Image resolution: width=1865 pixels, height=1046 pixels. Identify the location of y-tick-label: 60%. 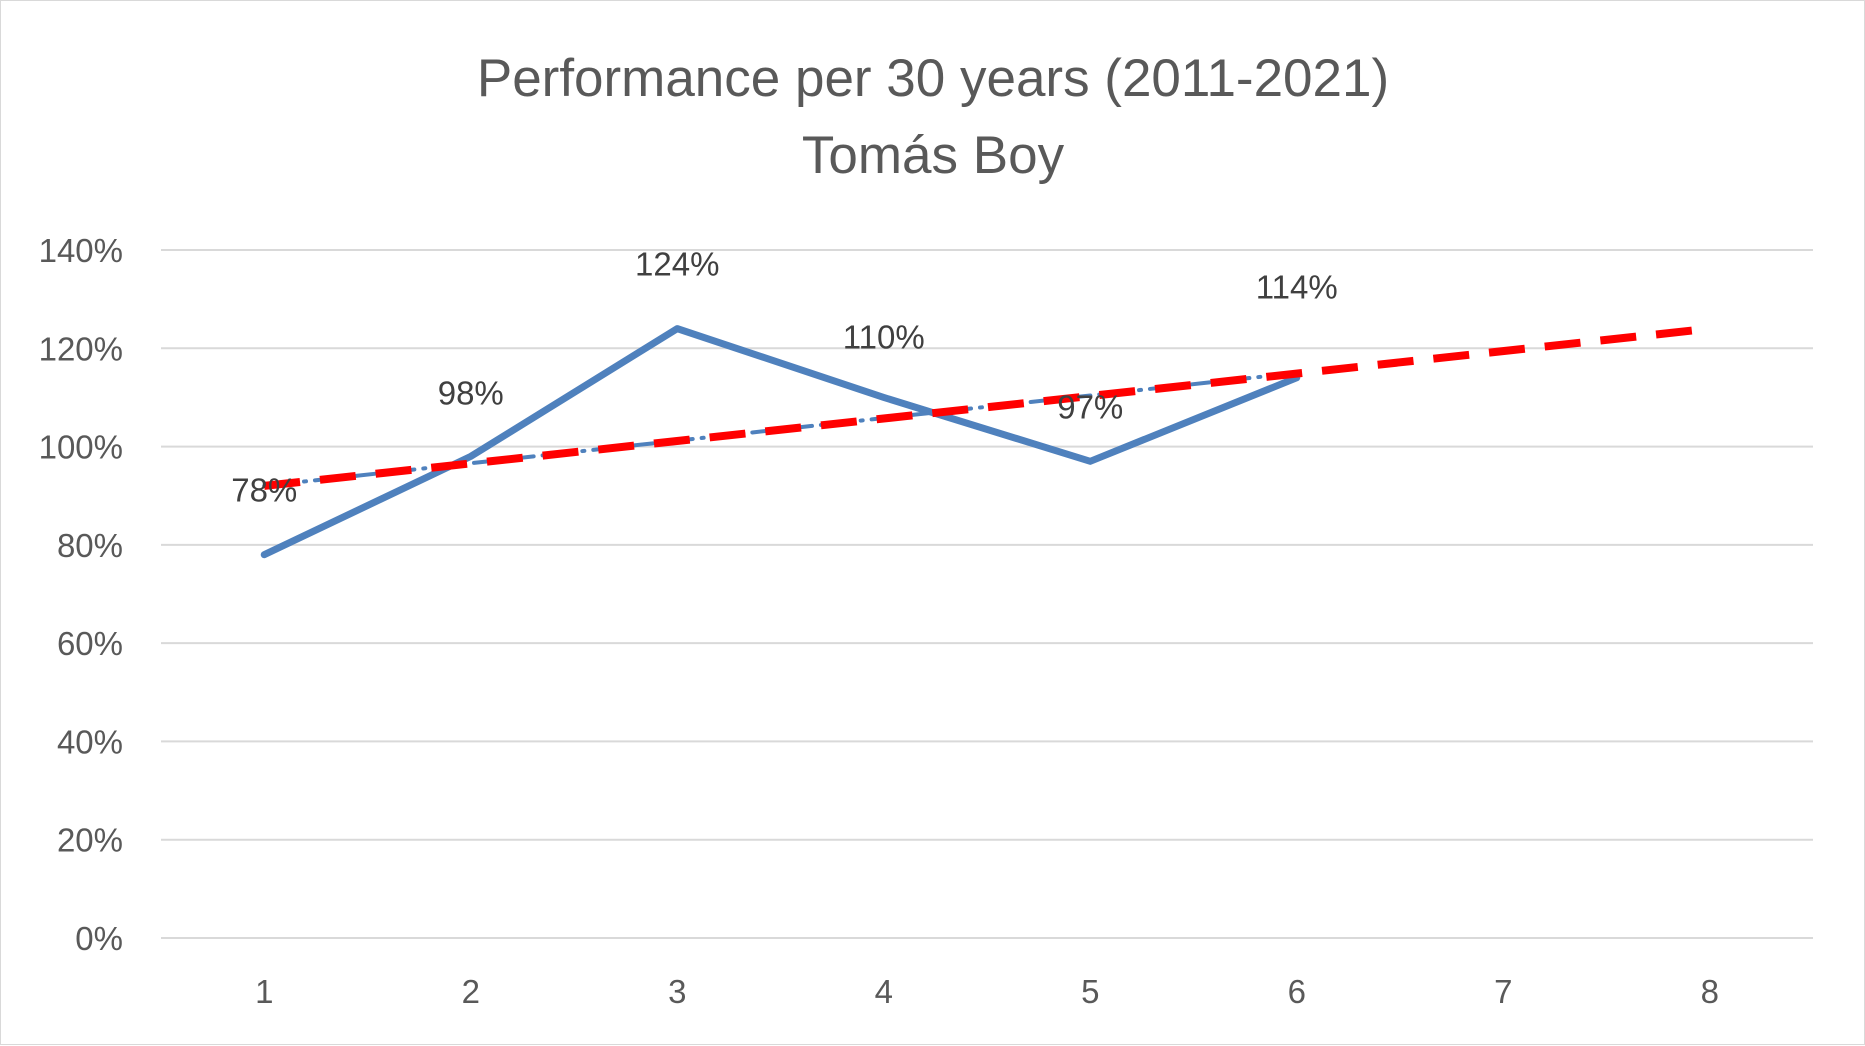
(90, 643).